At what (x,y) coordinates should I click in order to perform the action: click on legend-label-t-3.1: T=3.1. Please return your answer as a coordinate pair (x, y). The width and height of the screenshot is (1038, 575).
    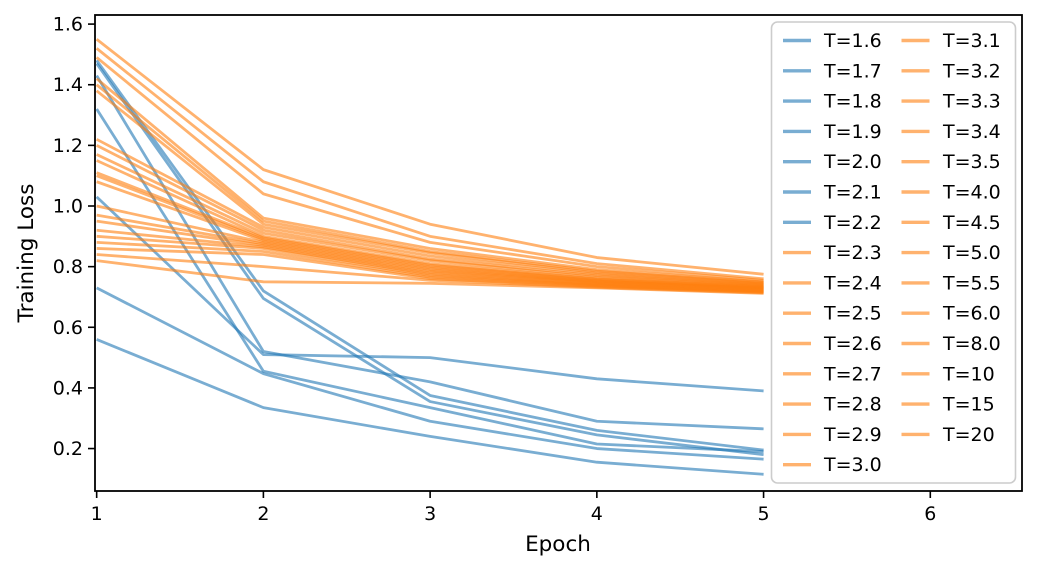
    Looking at the image, I should click on (971, 41).